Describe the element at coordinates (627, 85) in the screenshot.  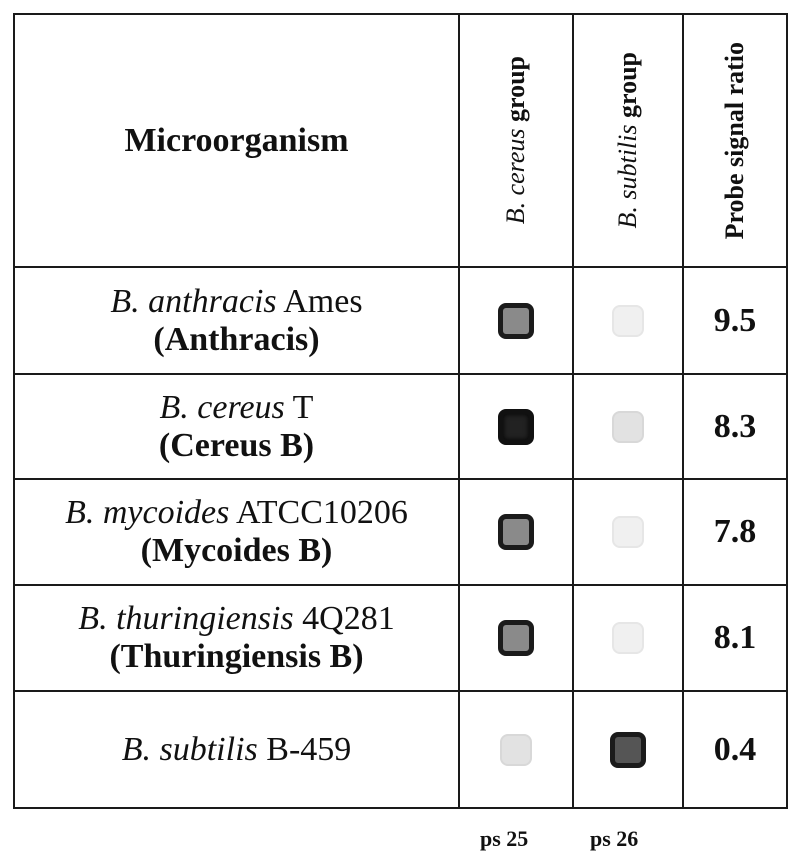
I see `subtilis-group-suffix: group` at that location.